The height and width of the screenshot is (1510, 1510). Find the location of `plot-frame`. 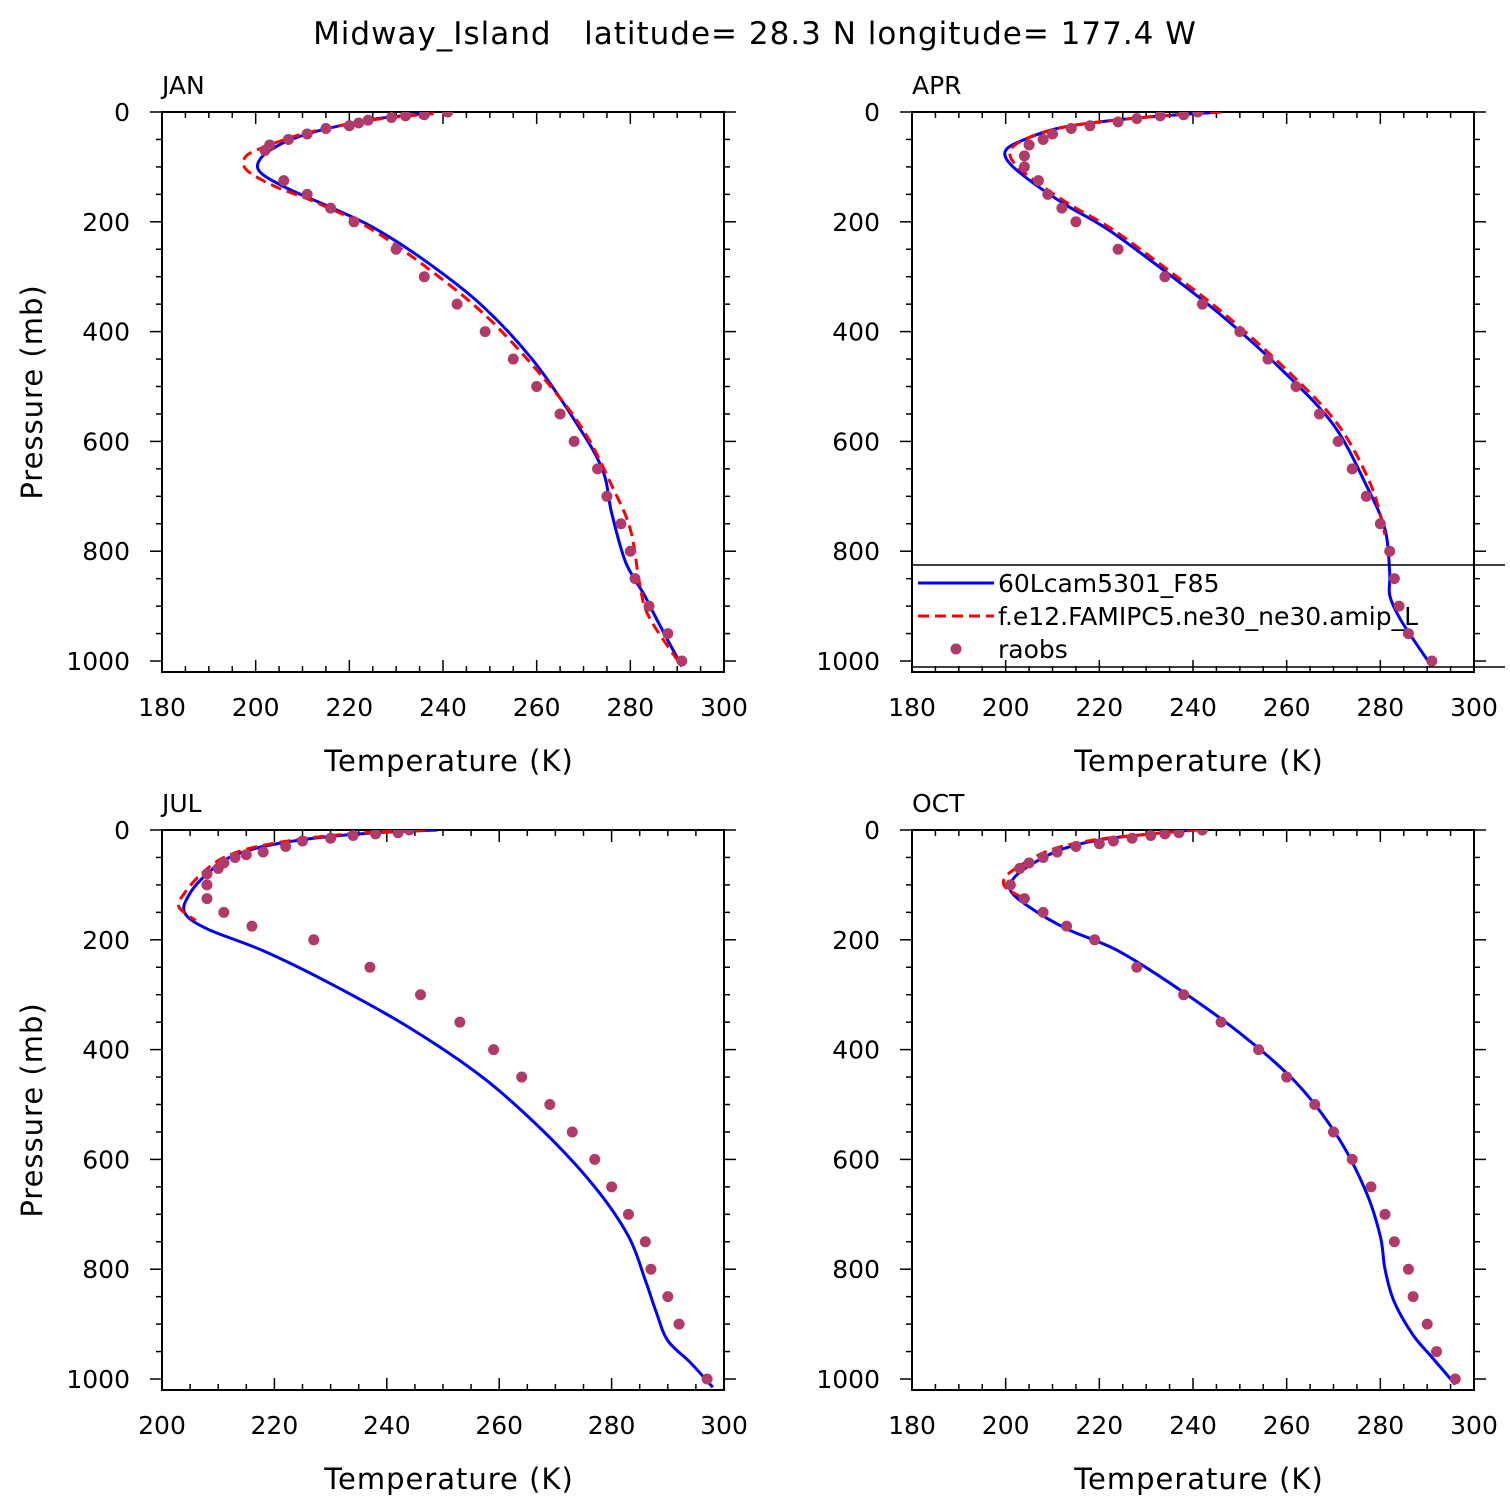

plot-frame is located at coordinates (443, 1110).